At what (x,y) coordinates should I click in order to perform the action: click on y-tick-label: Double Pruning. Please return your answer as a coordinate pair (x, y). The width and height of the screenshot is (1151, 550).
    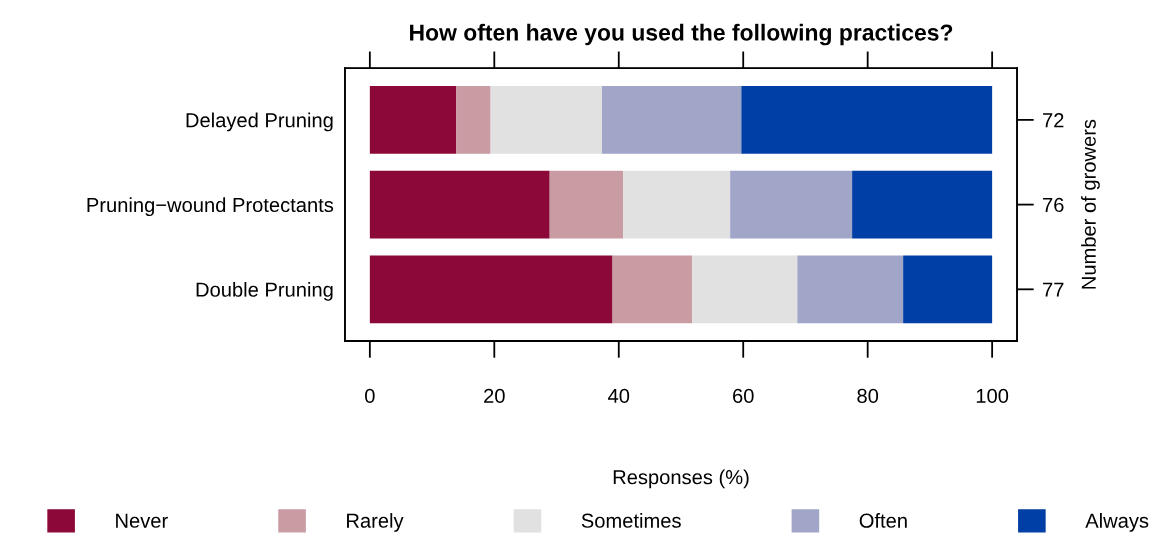
    Looking at the image, I should click on (264, 291).